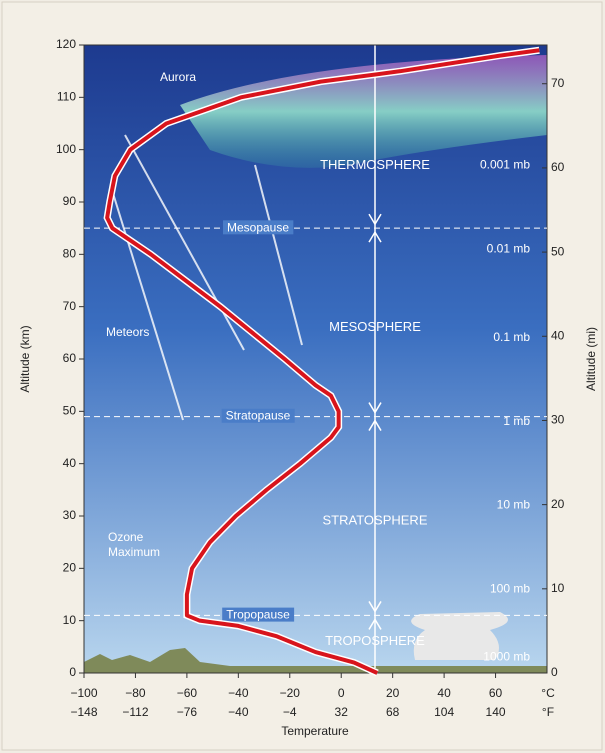  I want to click on x-tick-label: 20, so click(393, 693).